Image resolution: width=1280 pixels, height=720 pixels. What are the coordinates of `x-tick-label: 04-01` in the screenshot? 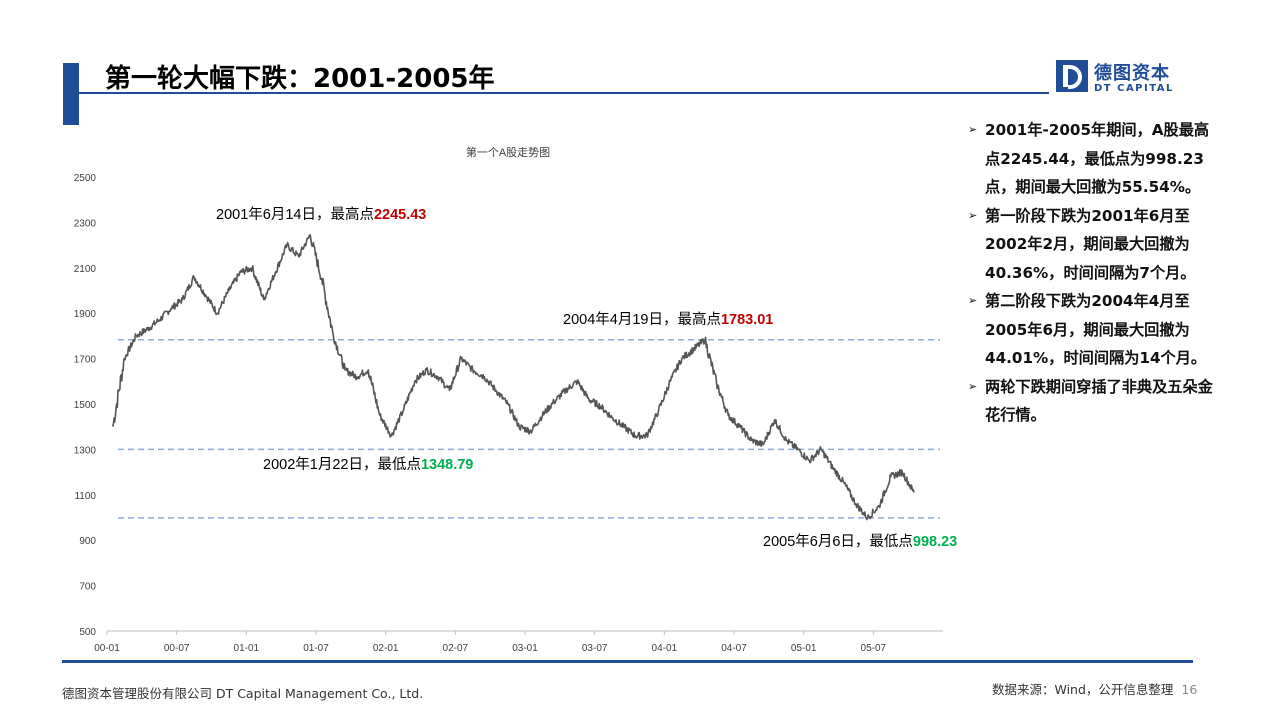 It's located at (665, 648).